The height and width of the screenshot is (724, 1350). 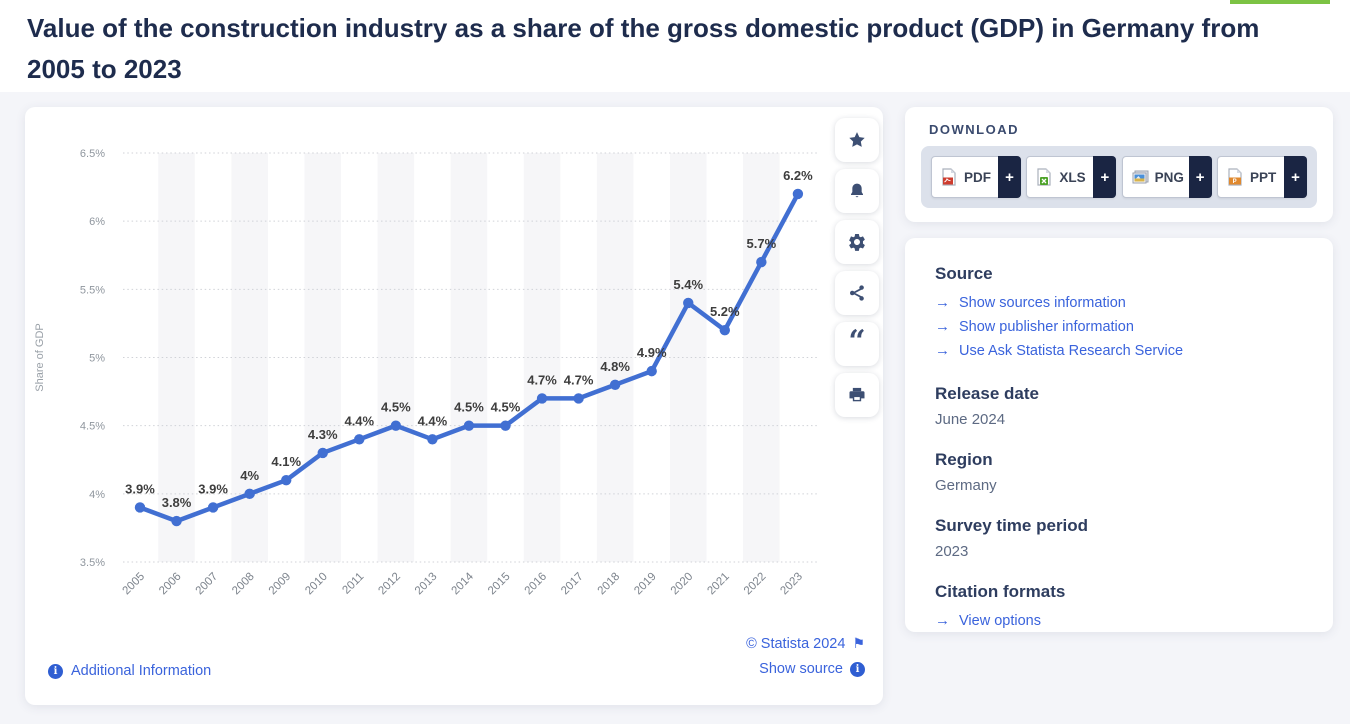 I want to click on data-point-label: 4.3%, so click(x=323, y=434).